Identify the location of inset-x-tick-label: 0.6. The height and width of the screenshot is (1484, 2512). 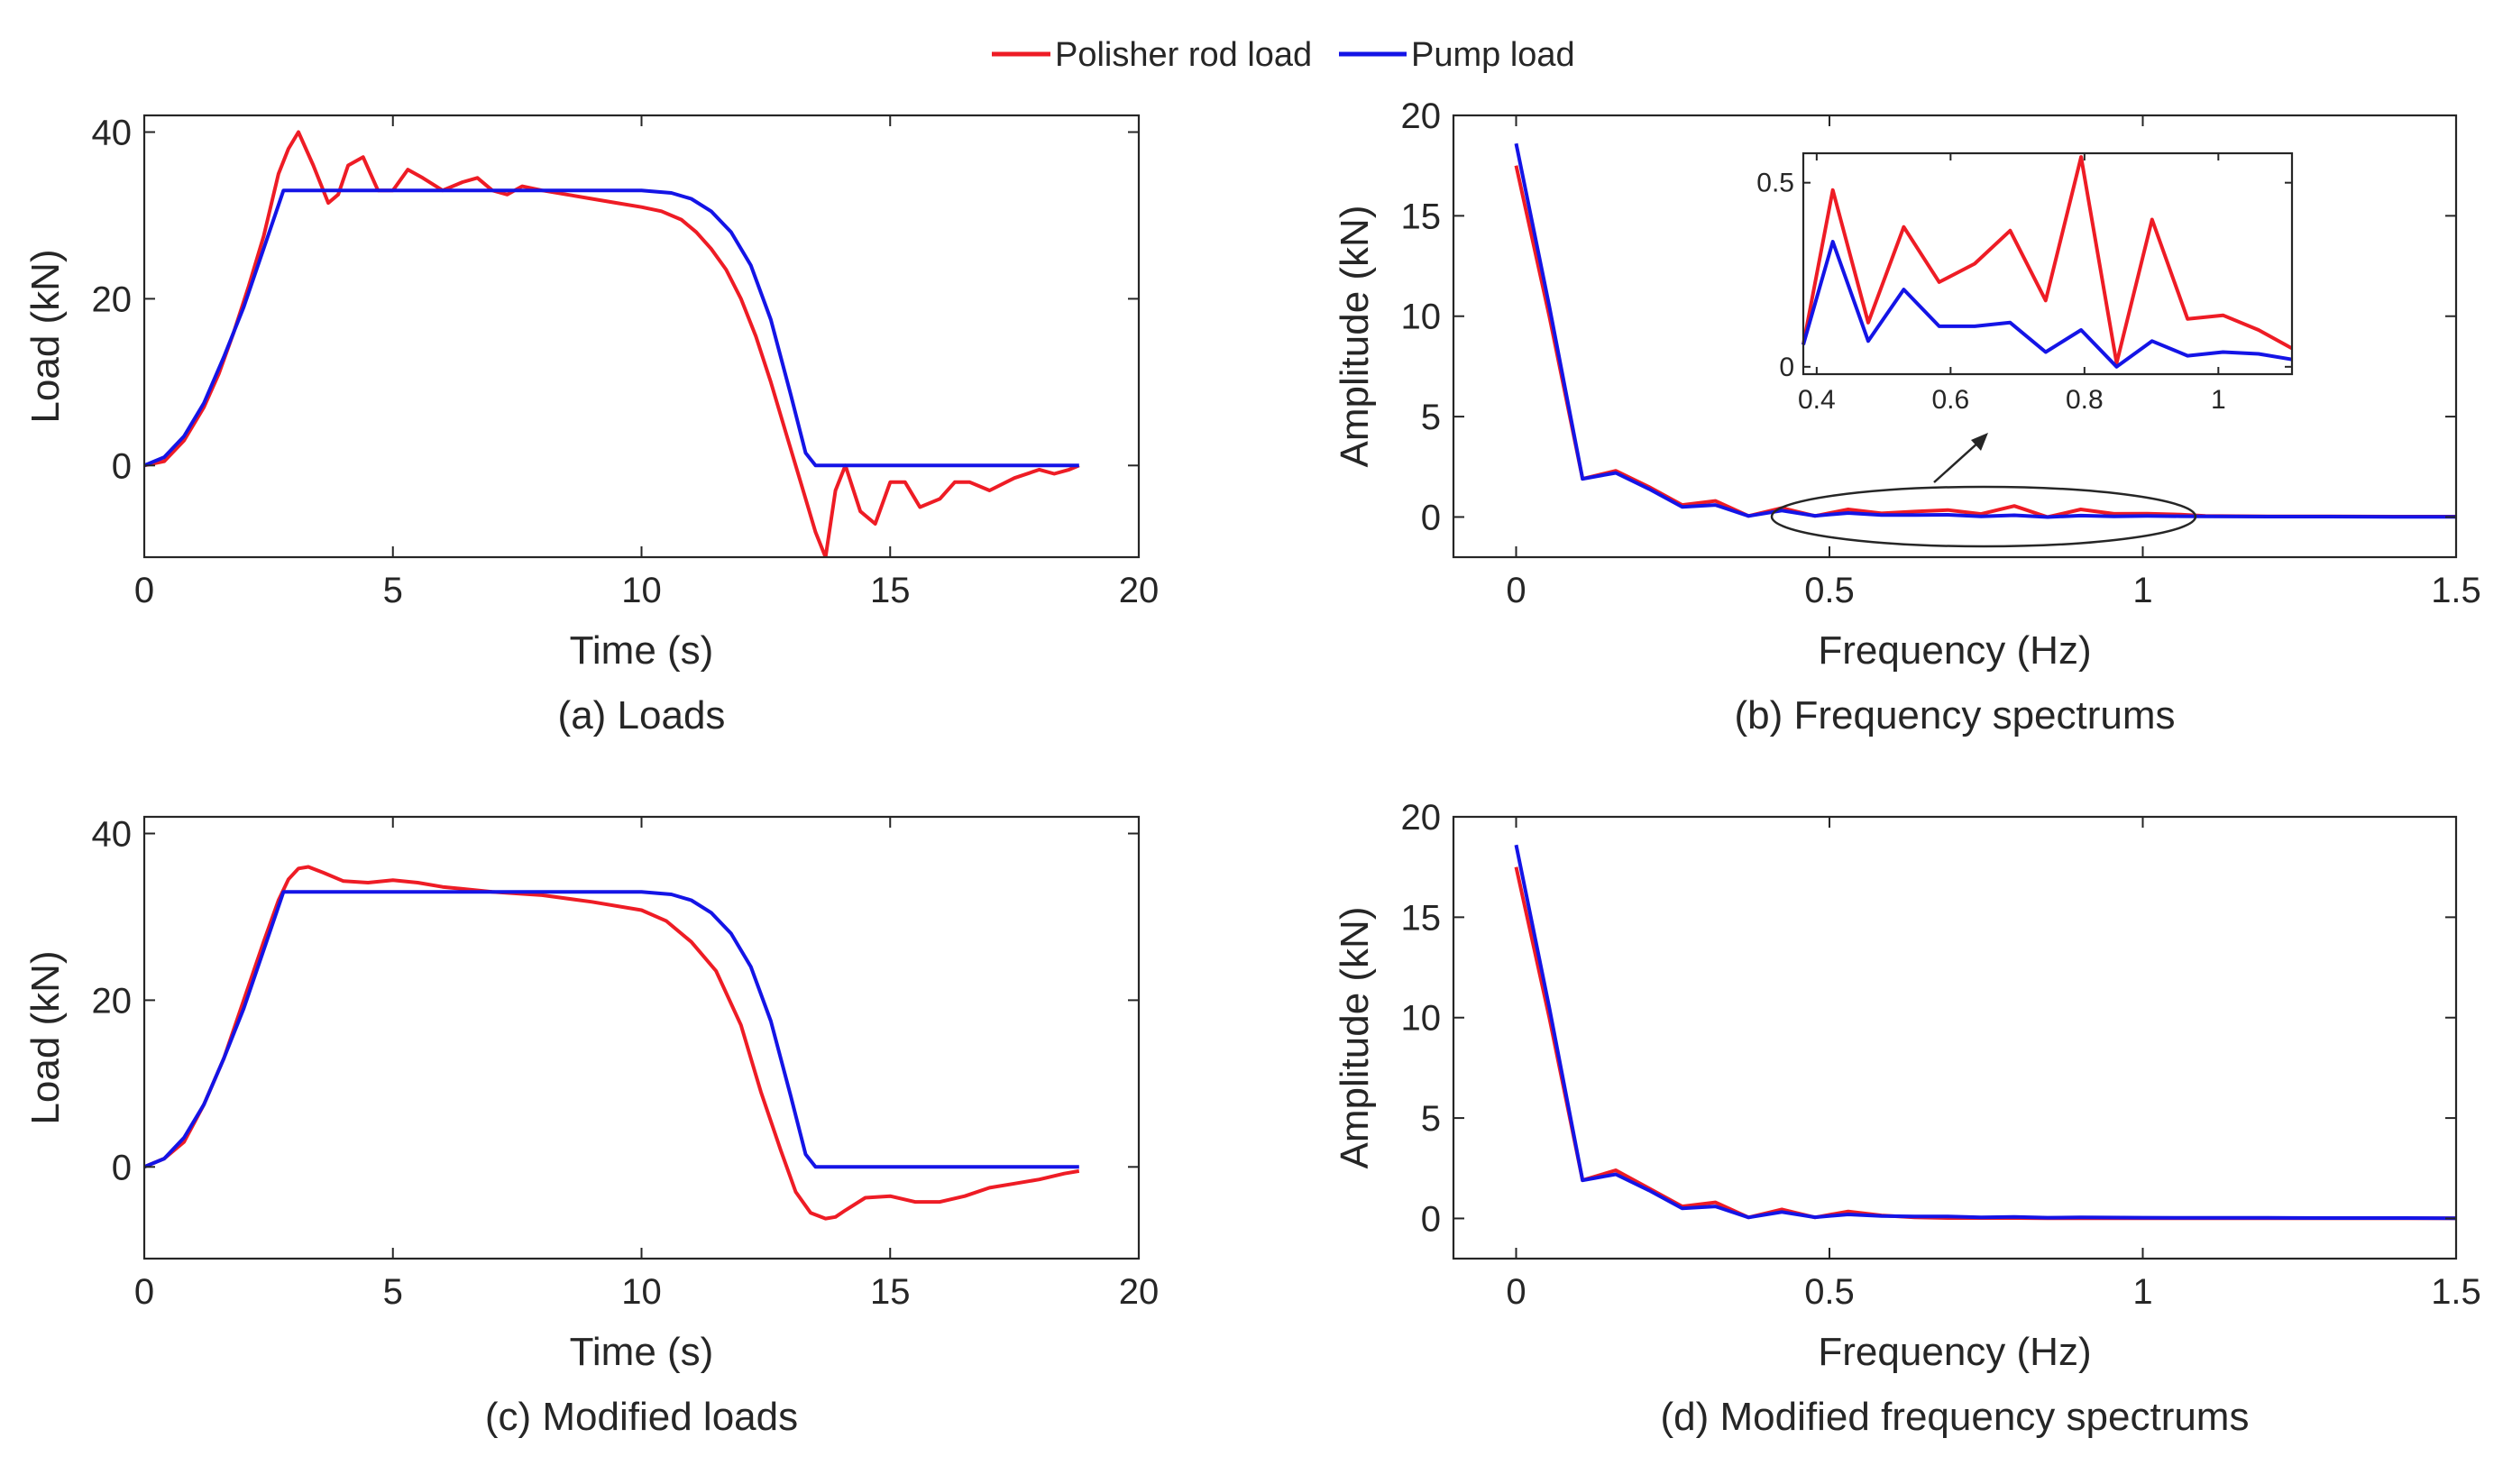
(1950, 400).